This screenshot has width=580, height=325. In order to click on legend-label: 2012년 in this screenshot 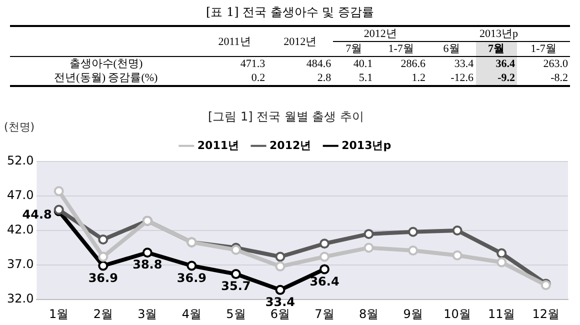, I will do `click(291, 145)`.